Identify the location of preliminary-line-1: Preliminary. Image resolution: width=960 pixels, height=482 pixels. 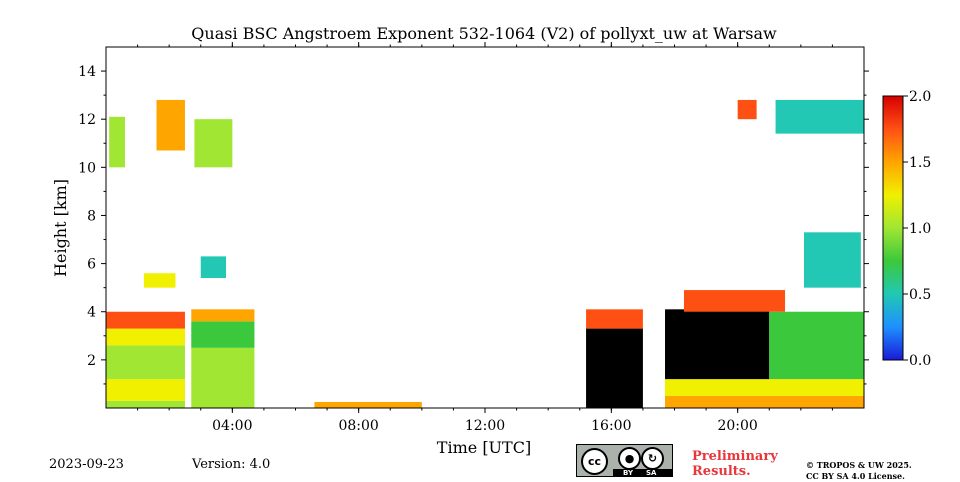
(735, 456).